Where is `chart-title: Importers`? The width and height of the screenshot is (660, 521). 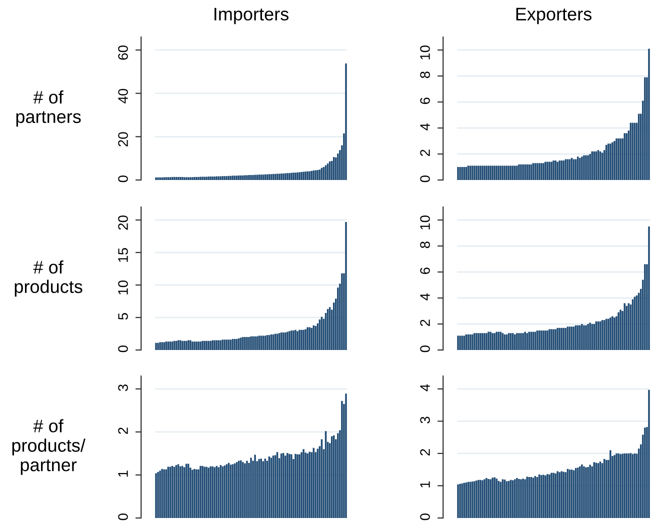
chart-title: Importers is located at coordinates (251, 16).